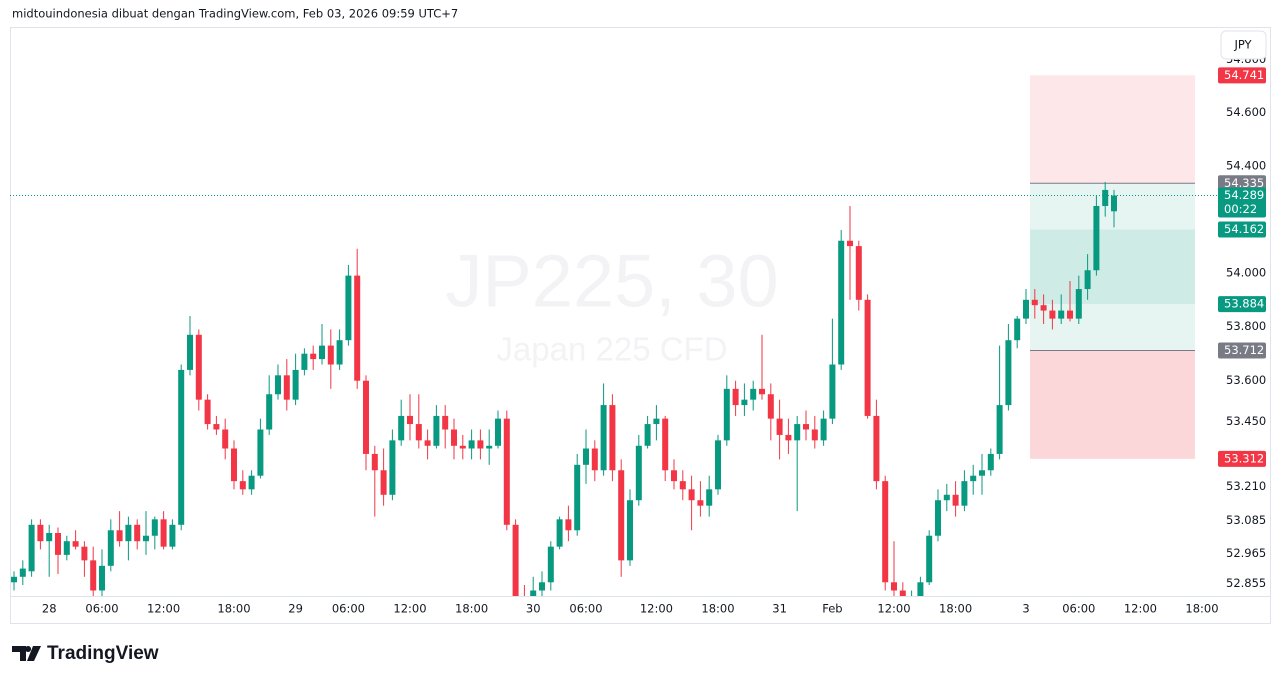 This screenshot has width=1281, height=684. What do you see at coordinates (1112, 129) in the screenshot?
I see `position-zone` at bounding box center [1112, 129].